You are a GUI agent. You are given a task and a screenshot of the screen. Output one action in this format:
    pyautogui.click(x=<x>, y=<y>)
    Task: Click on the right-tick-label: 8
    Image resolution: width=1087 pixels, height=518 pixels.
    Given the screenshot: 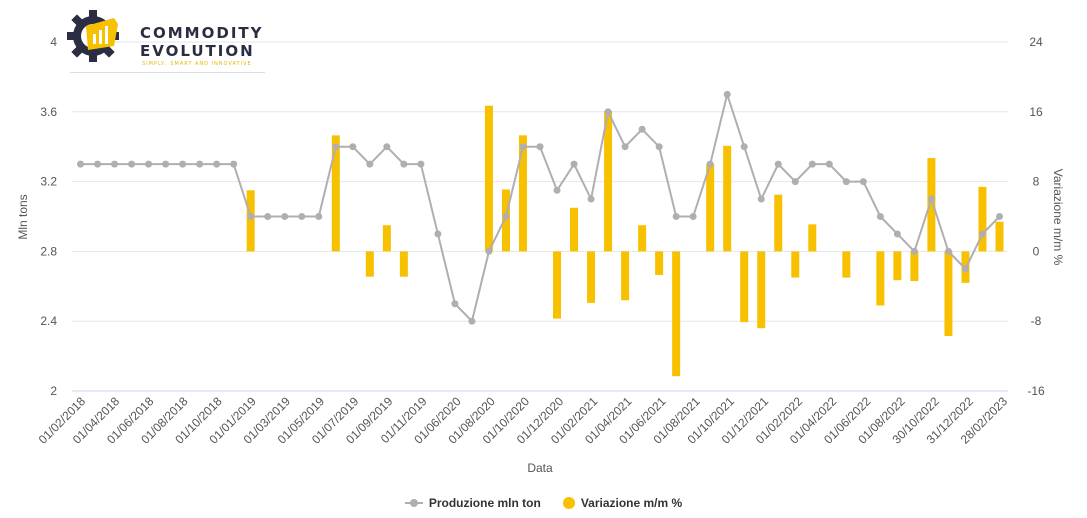 What is the action you would take?
    pyautogui.click(x=1036, y=182)
    